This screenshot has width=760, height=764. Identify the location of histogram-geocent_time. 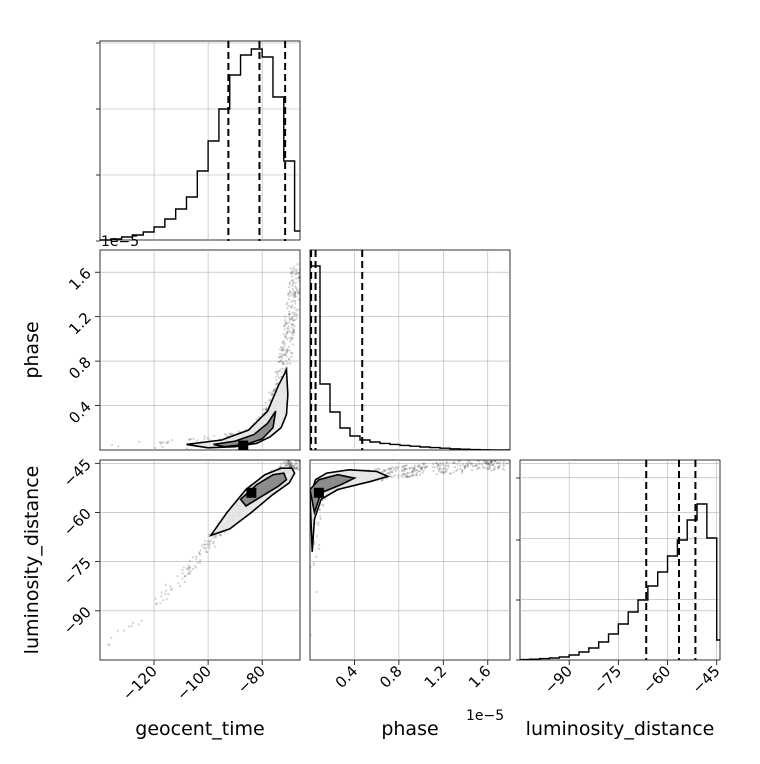
(200, 144).